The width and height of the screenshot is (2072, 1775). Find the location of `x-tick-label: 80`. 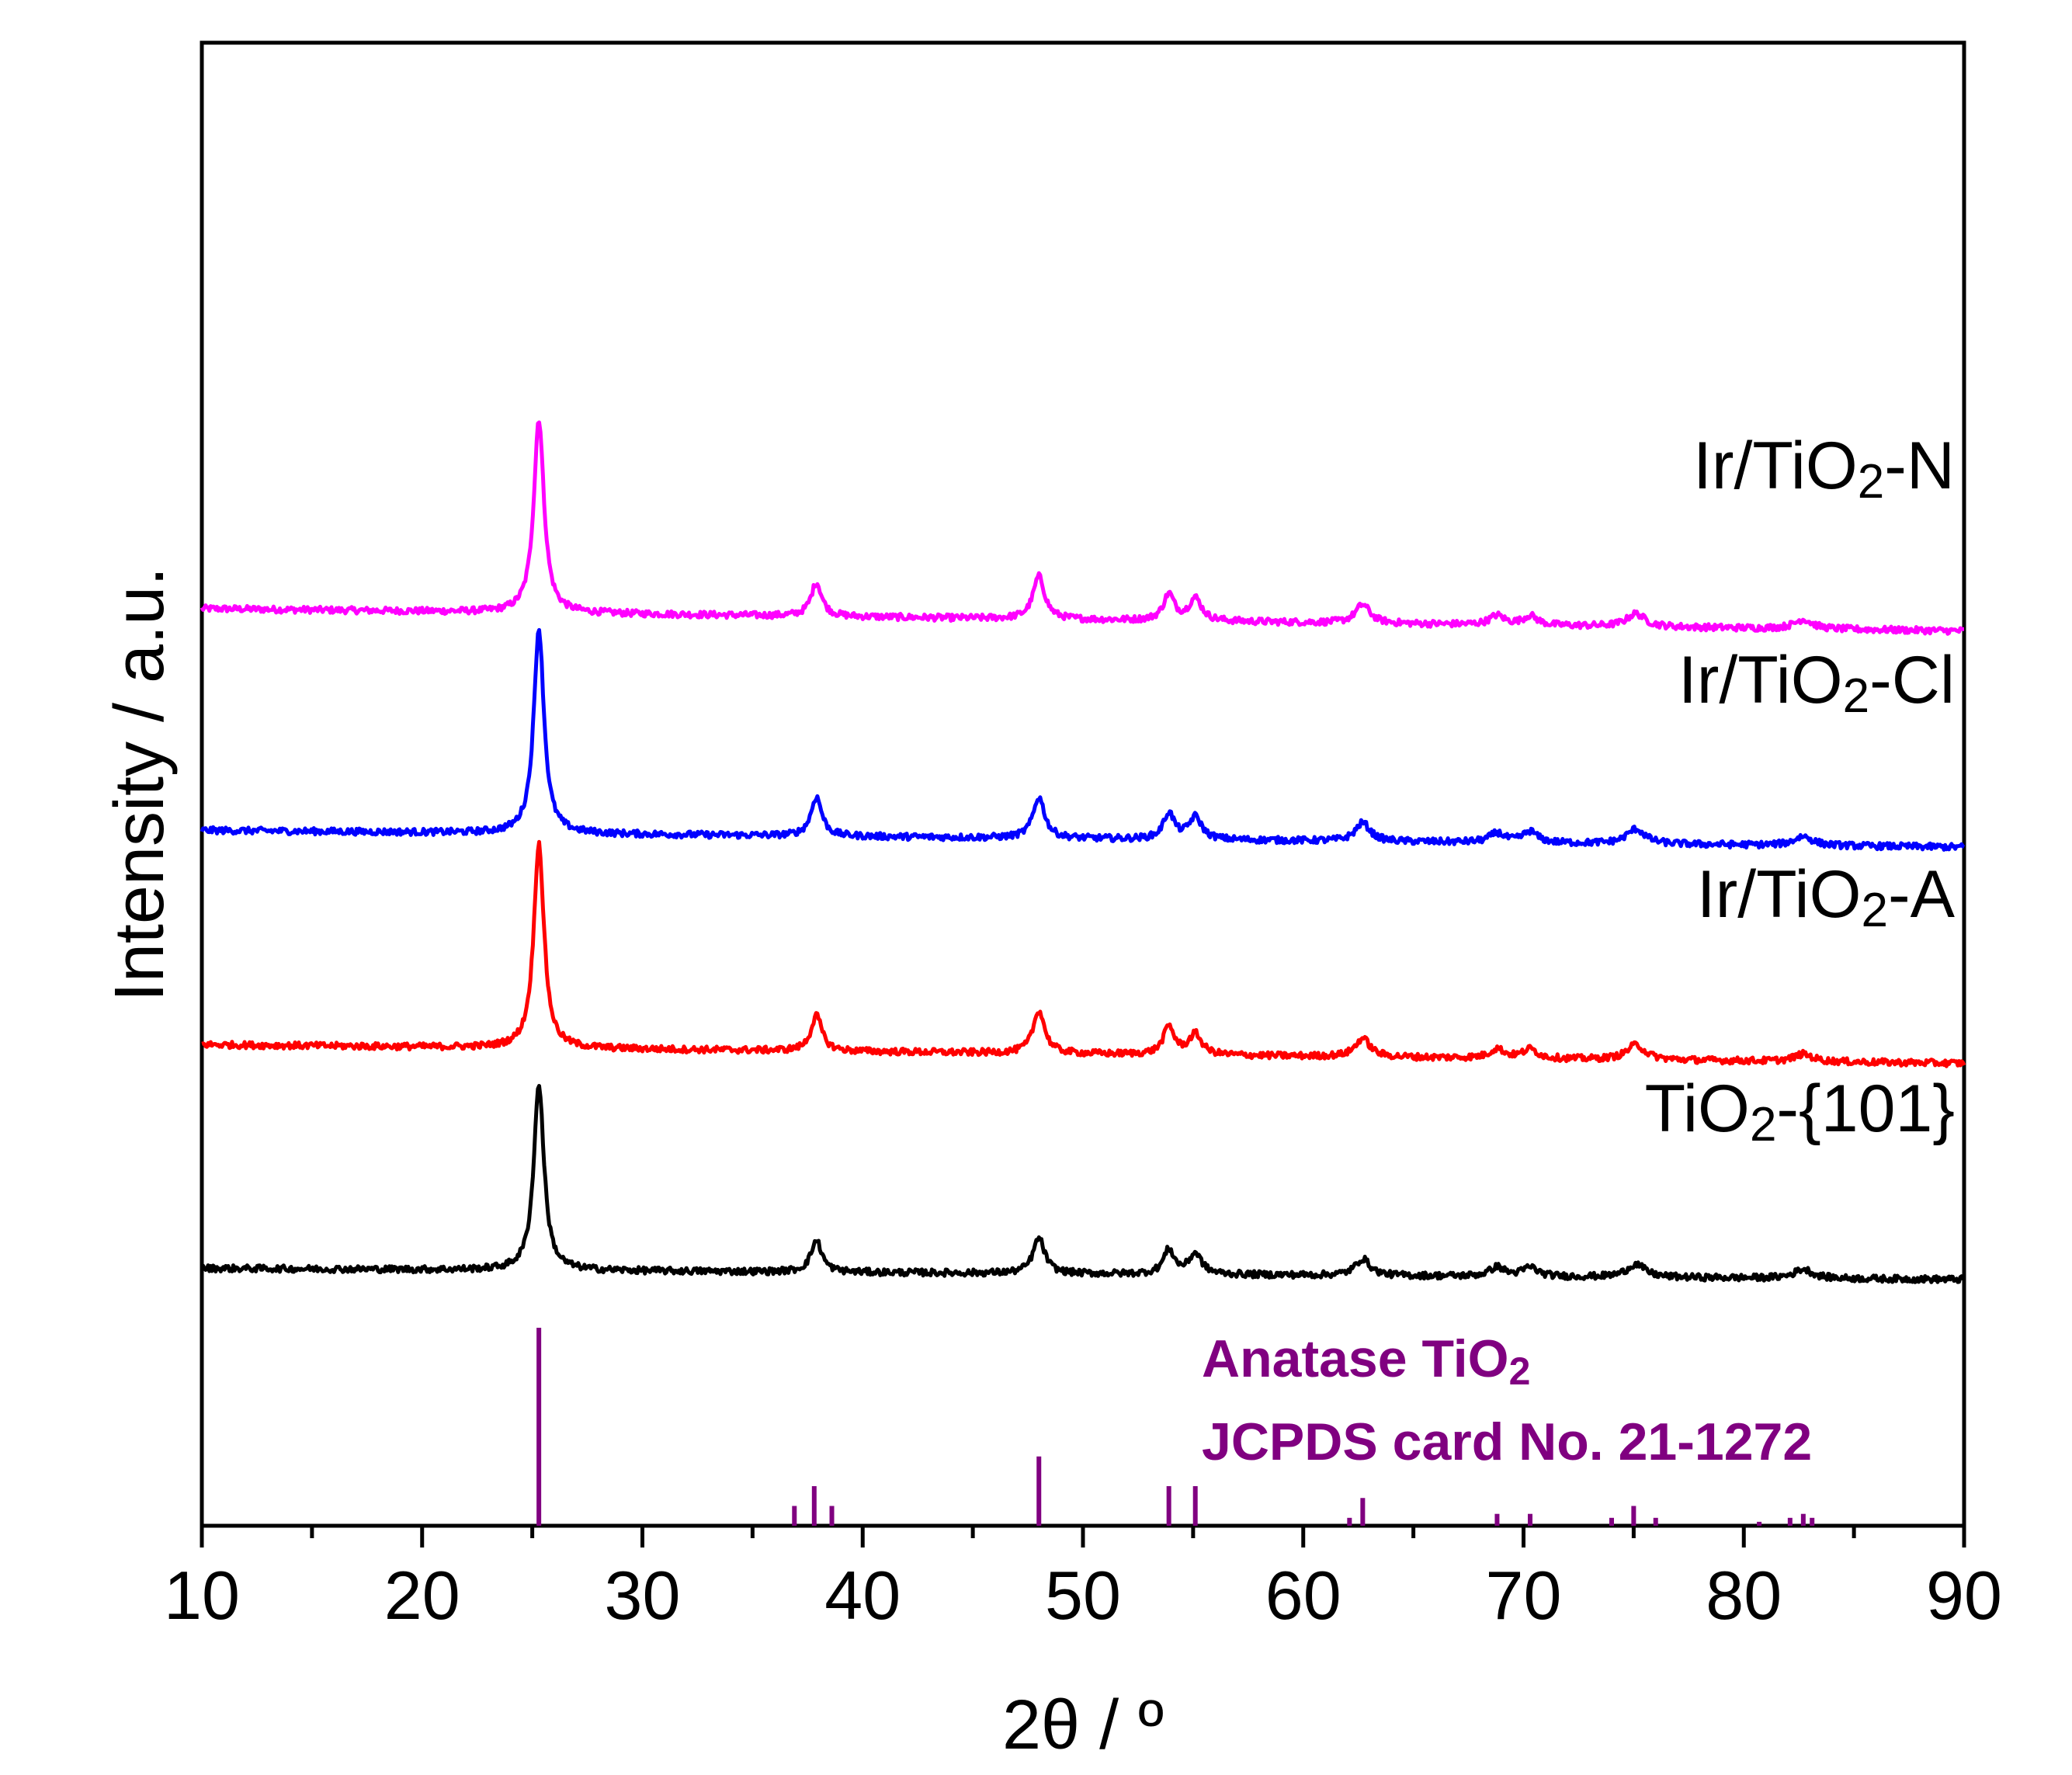

x-tick-label: 80 is located at coordinates (1744, 1595).